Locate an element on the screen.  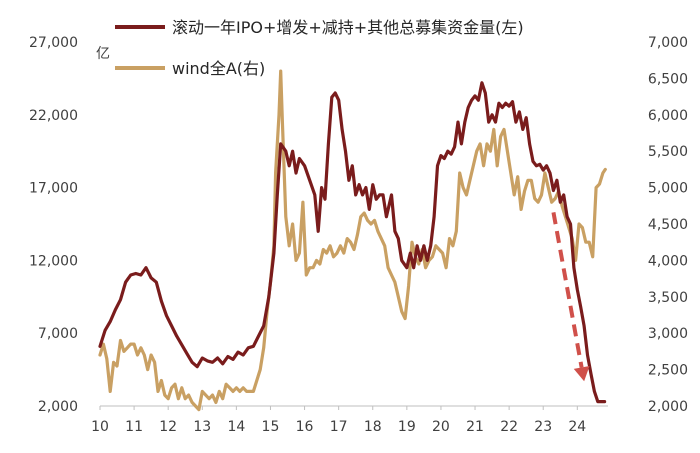
legend: 滚动一年IPO+增发+减持+其他总募集资金量(左) wind全A(右) is located at coordinates (319, 48).